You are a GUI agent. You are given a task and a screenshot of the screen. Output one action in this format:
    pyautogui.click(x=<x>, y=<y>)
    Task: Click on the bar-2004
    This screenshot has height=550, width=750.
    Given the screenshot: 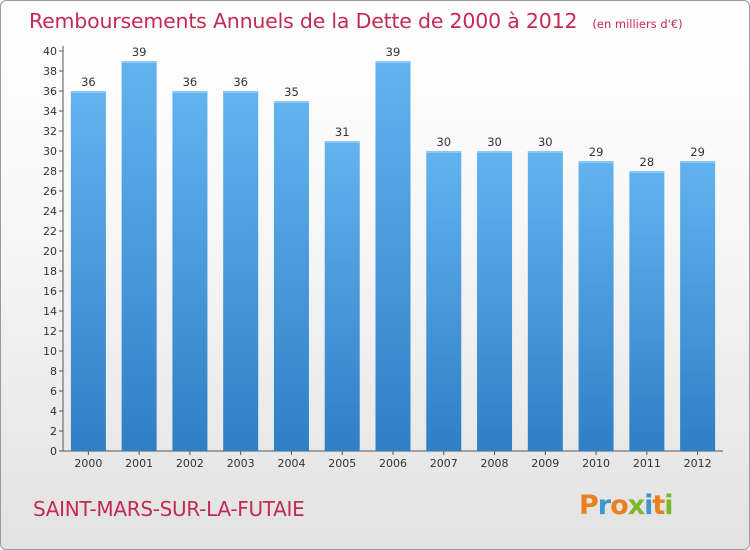 What is the action you would take?
    pyautogui.click(x=291, y=276)
    